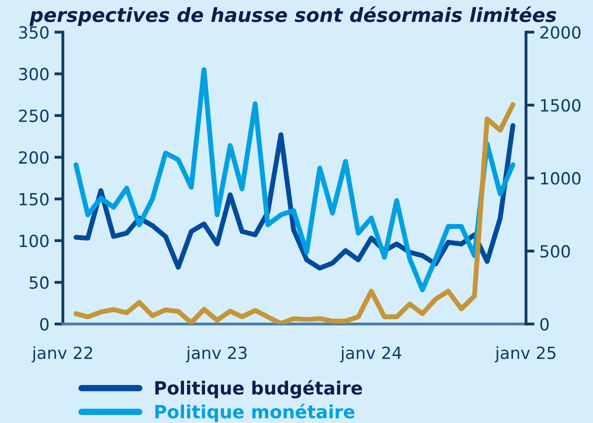 This screenshot has height=423, width=593. I want to click on y-tick-label: 150, so click(34, 199).